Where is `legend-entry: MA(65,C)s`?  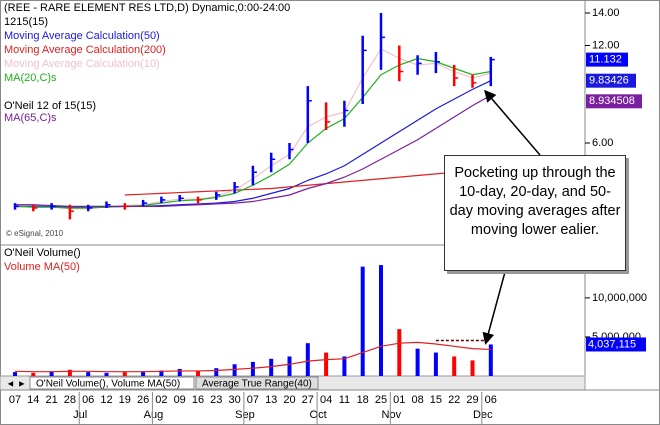 legend-entry: MA(65,C)s is located at coordinates (30, 118).